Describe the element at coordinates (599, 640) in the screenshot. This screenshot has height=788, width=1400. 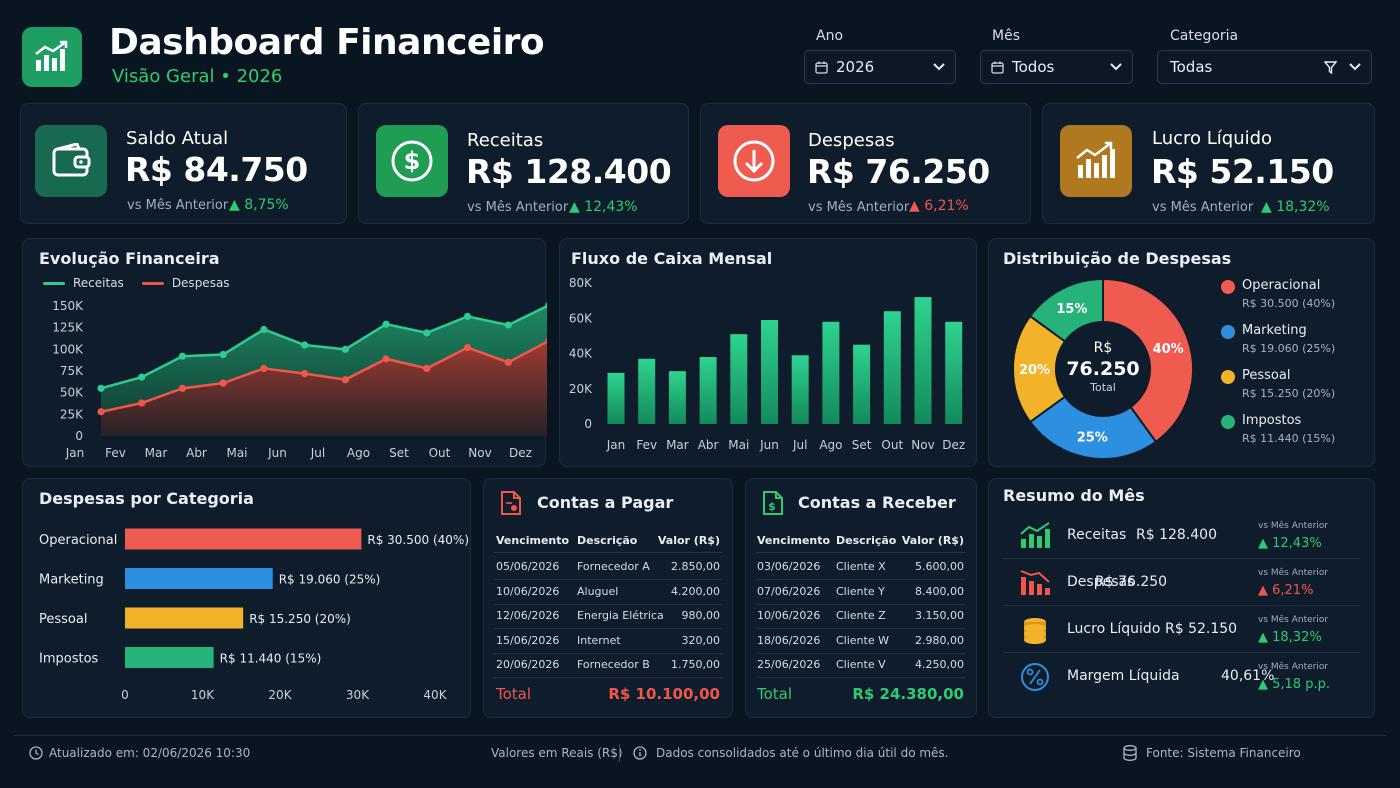
I see `cell-descricao: Internet` at that location.